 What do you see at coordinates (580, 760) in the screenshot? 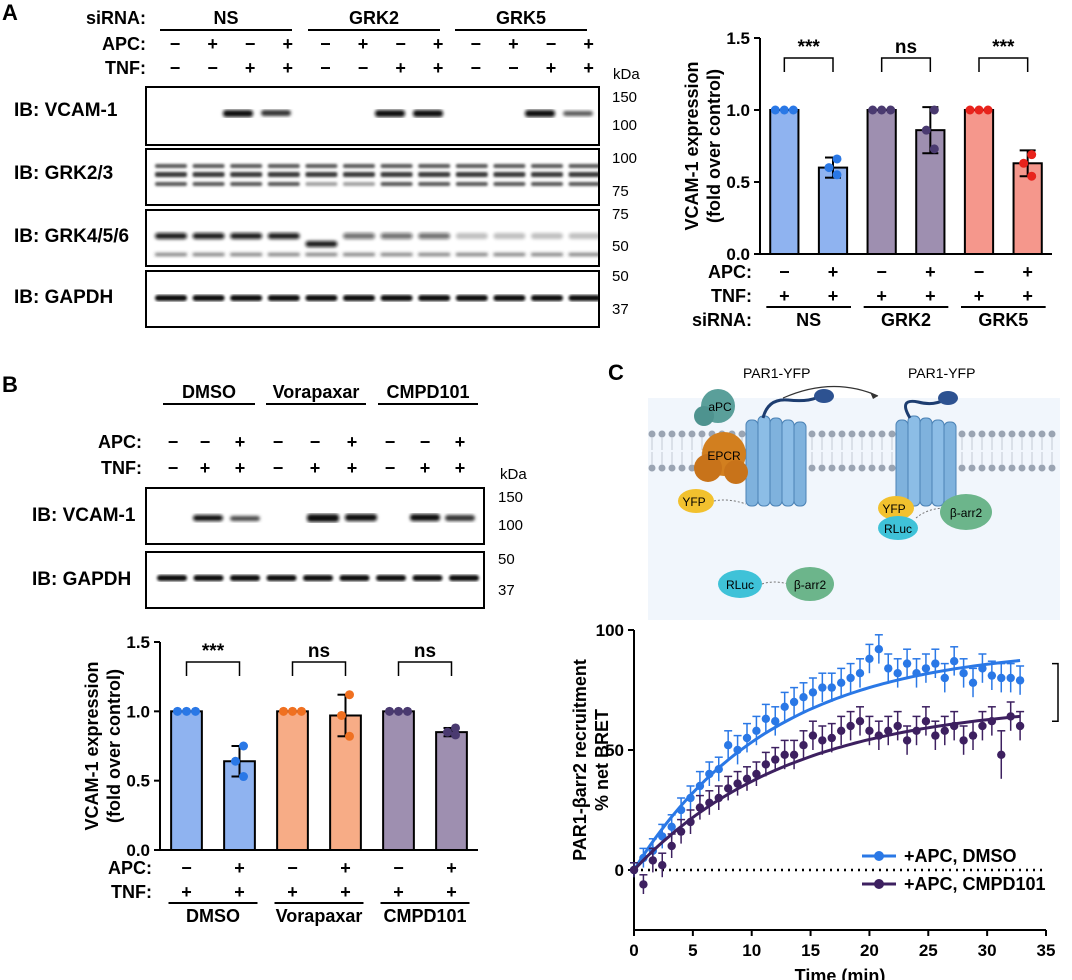
I see `y-axis-label: PAR1-βarr2 recruitment` at bounding box center [580, 760].